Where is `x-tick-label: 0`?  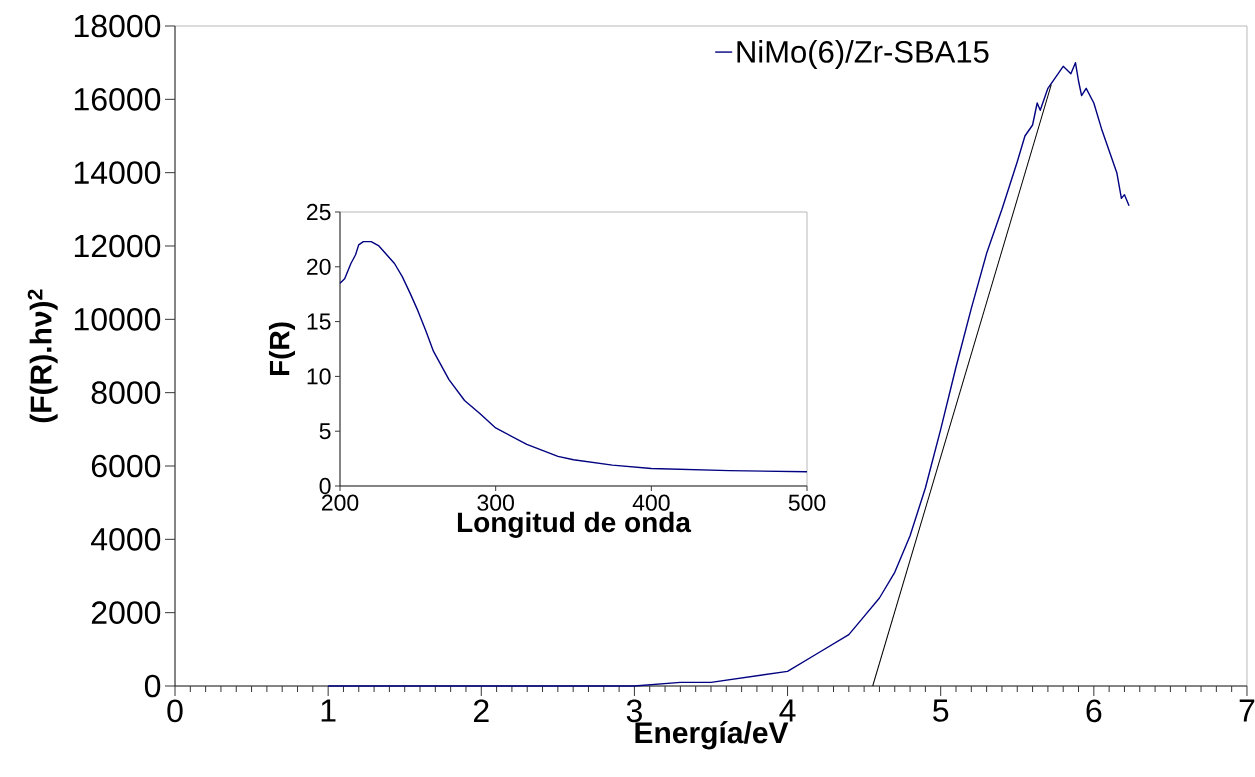 x-tick-label: 0 is located at coordinates (175, 711).